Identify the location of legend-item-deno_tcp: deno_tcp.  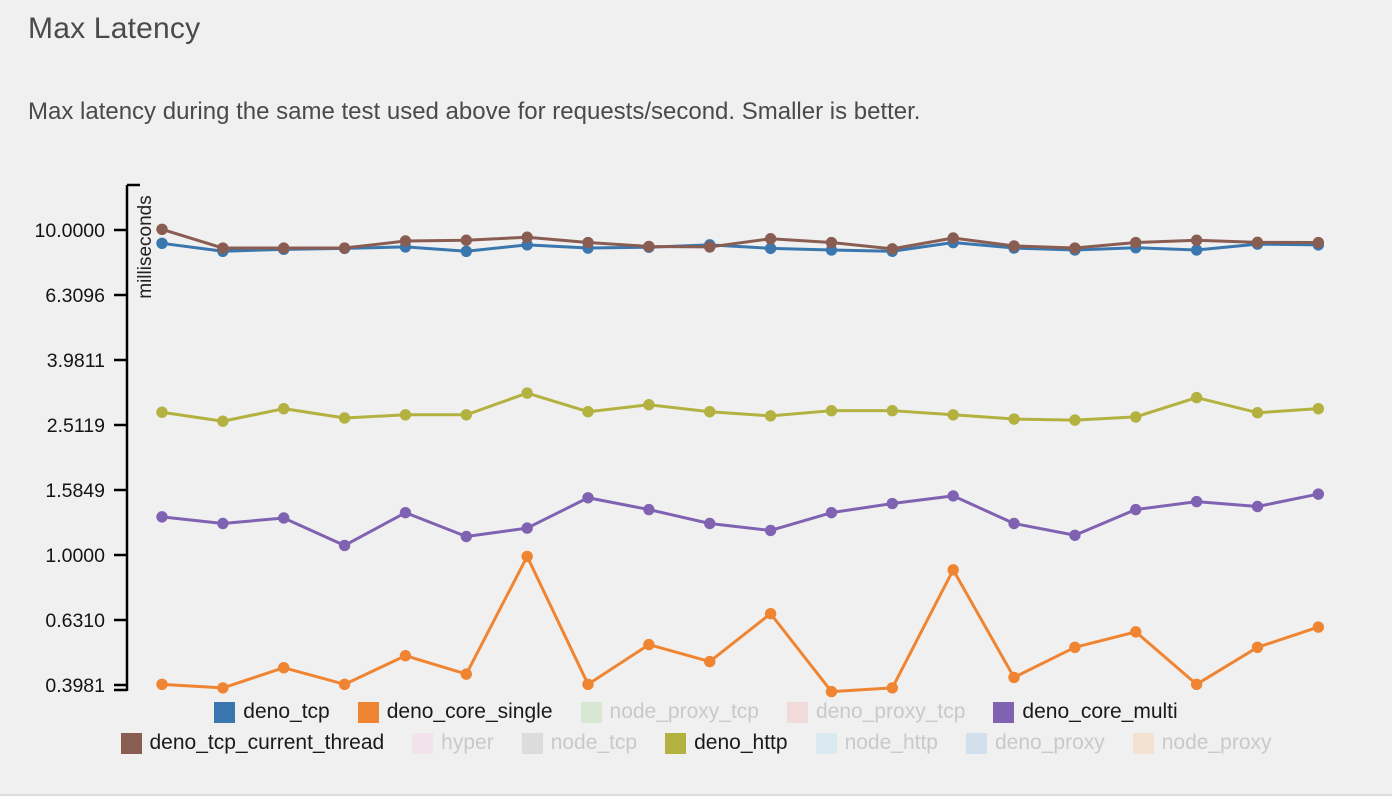
(272, 712).